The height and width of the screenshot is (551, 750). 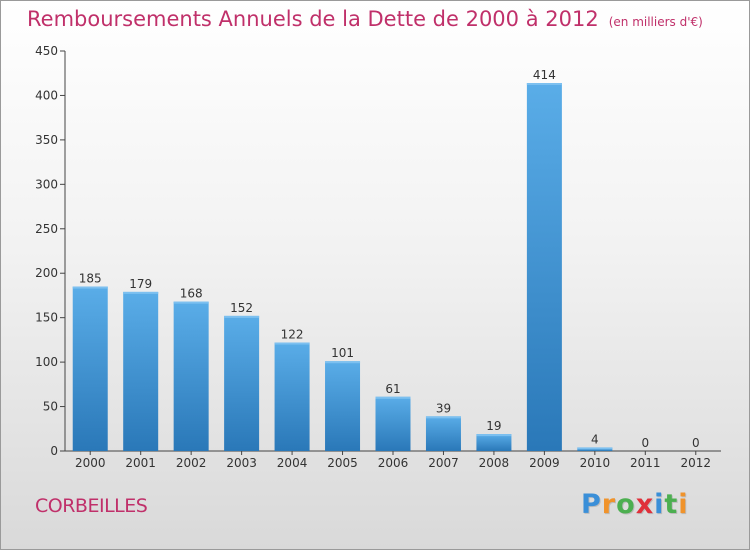 I want to click on x-tick-label: 2005, so click(x=342, y=463).